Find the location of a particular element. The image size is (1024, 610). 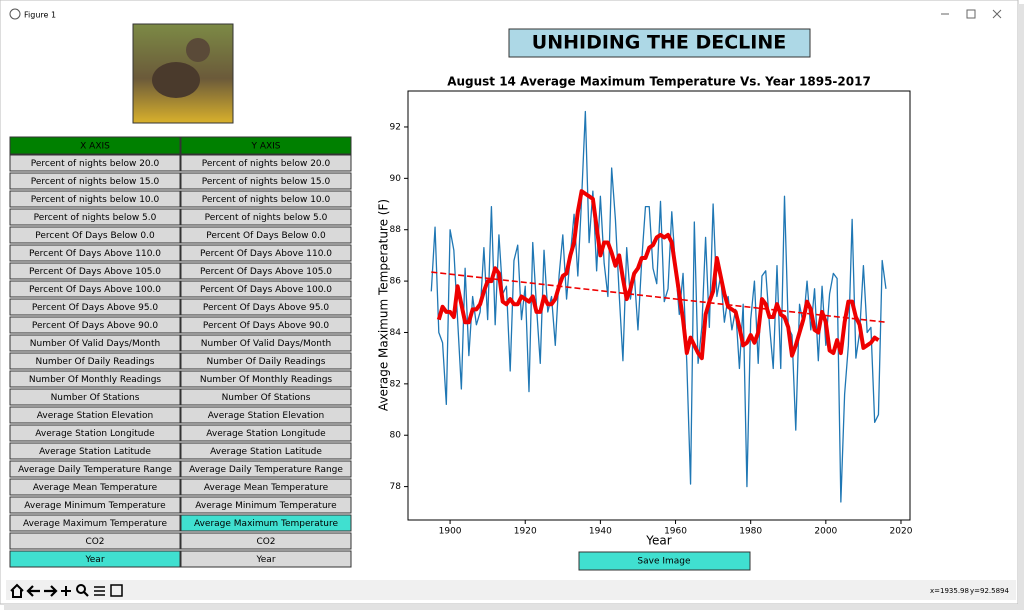

axis-button: Year is located at coordinates (95, 559).